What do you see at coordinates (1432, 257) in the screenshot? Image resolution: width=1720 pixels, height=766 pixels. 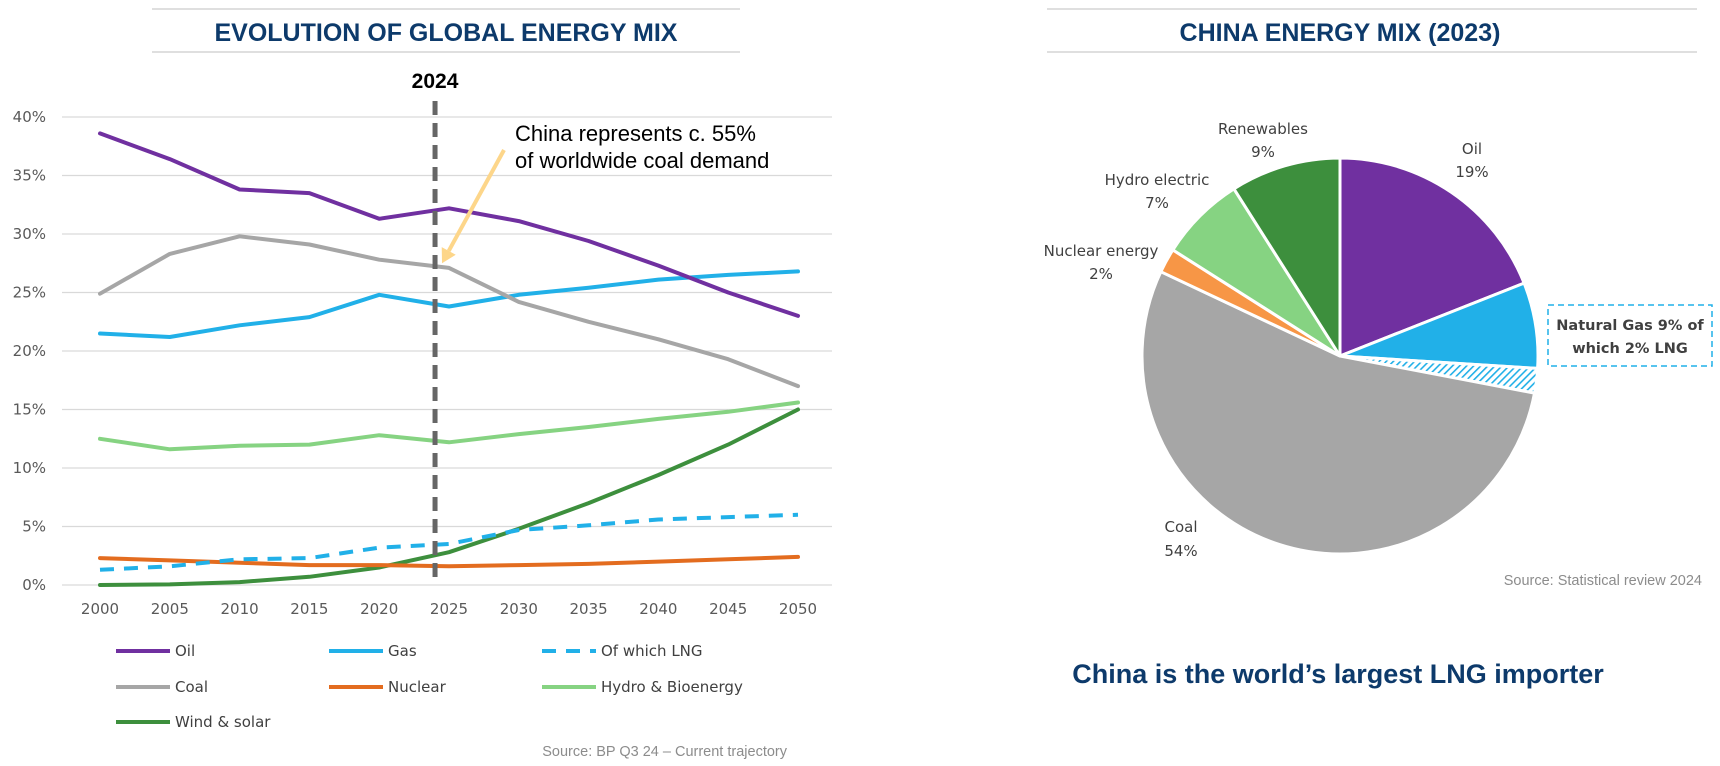 I see `pie-slice-oil` at bounding box center [1432, 257].